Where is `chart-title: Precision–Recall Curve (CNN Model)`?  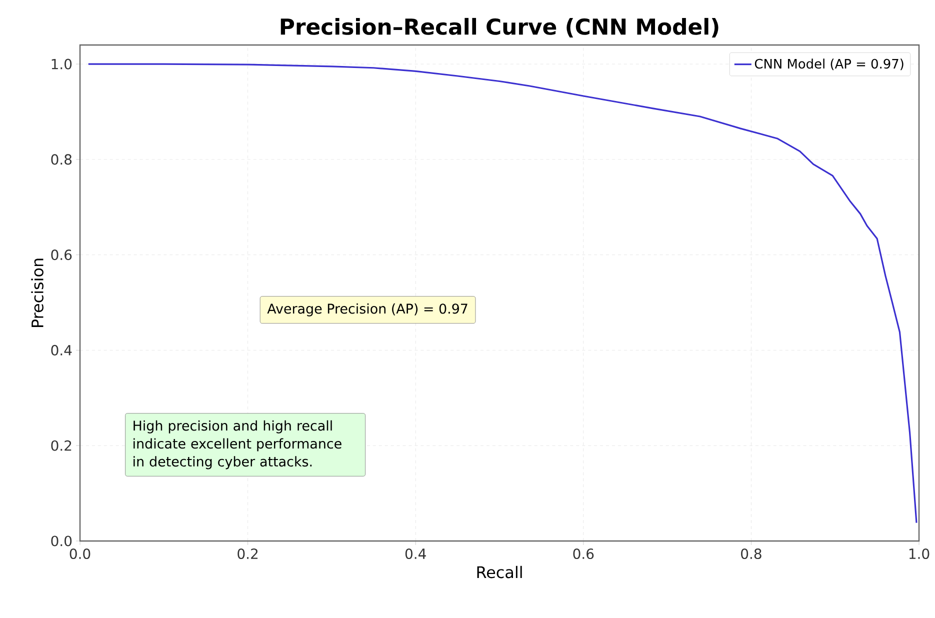 chart-title: Precision–Recall Curve (CNN Model) is located at coordinates (499, 28).